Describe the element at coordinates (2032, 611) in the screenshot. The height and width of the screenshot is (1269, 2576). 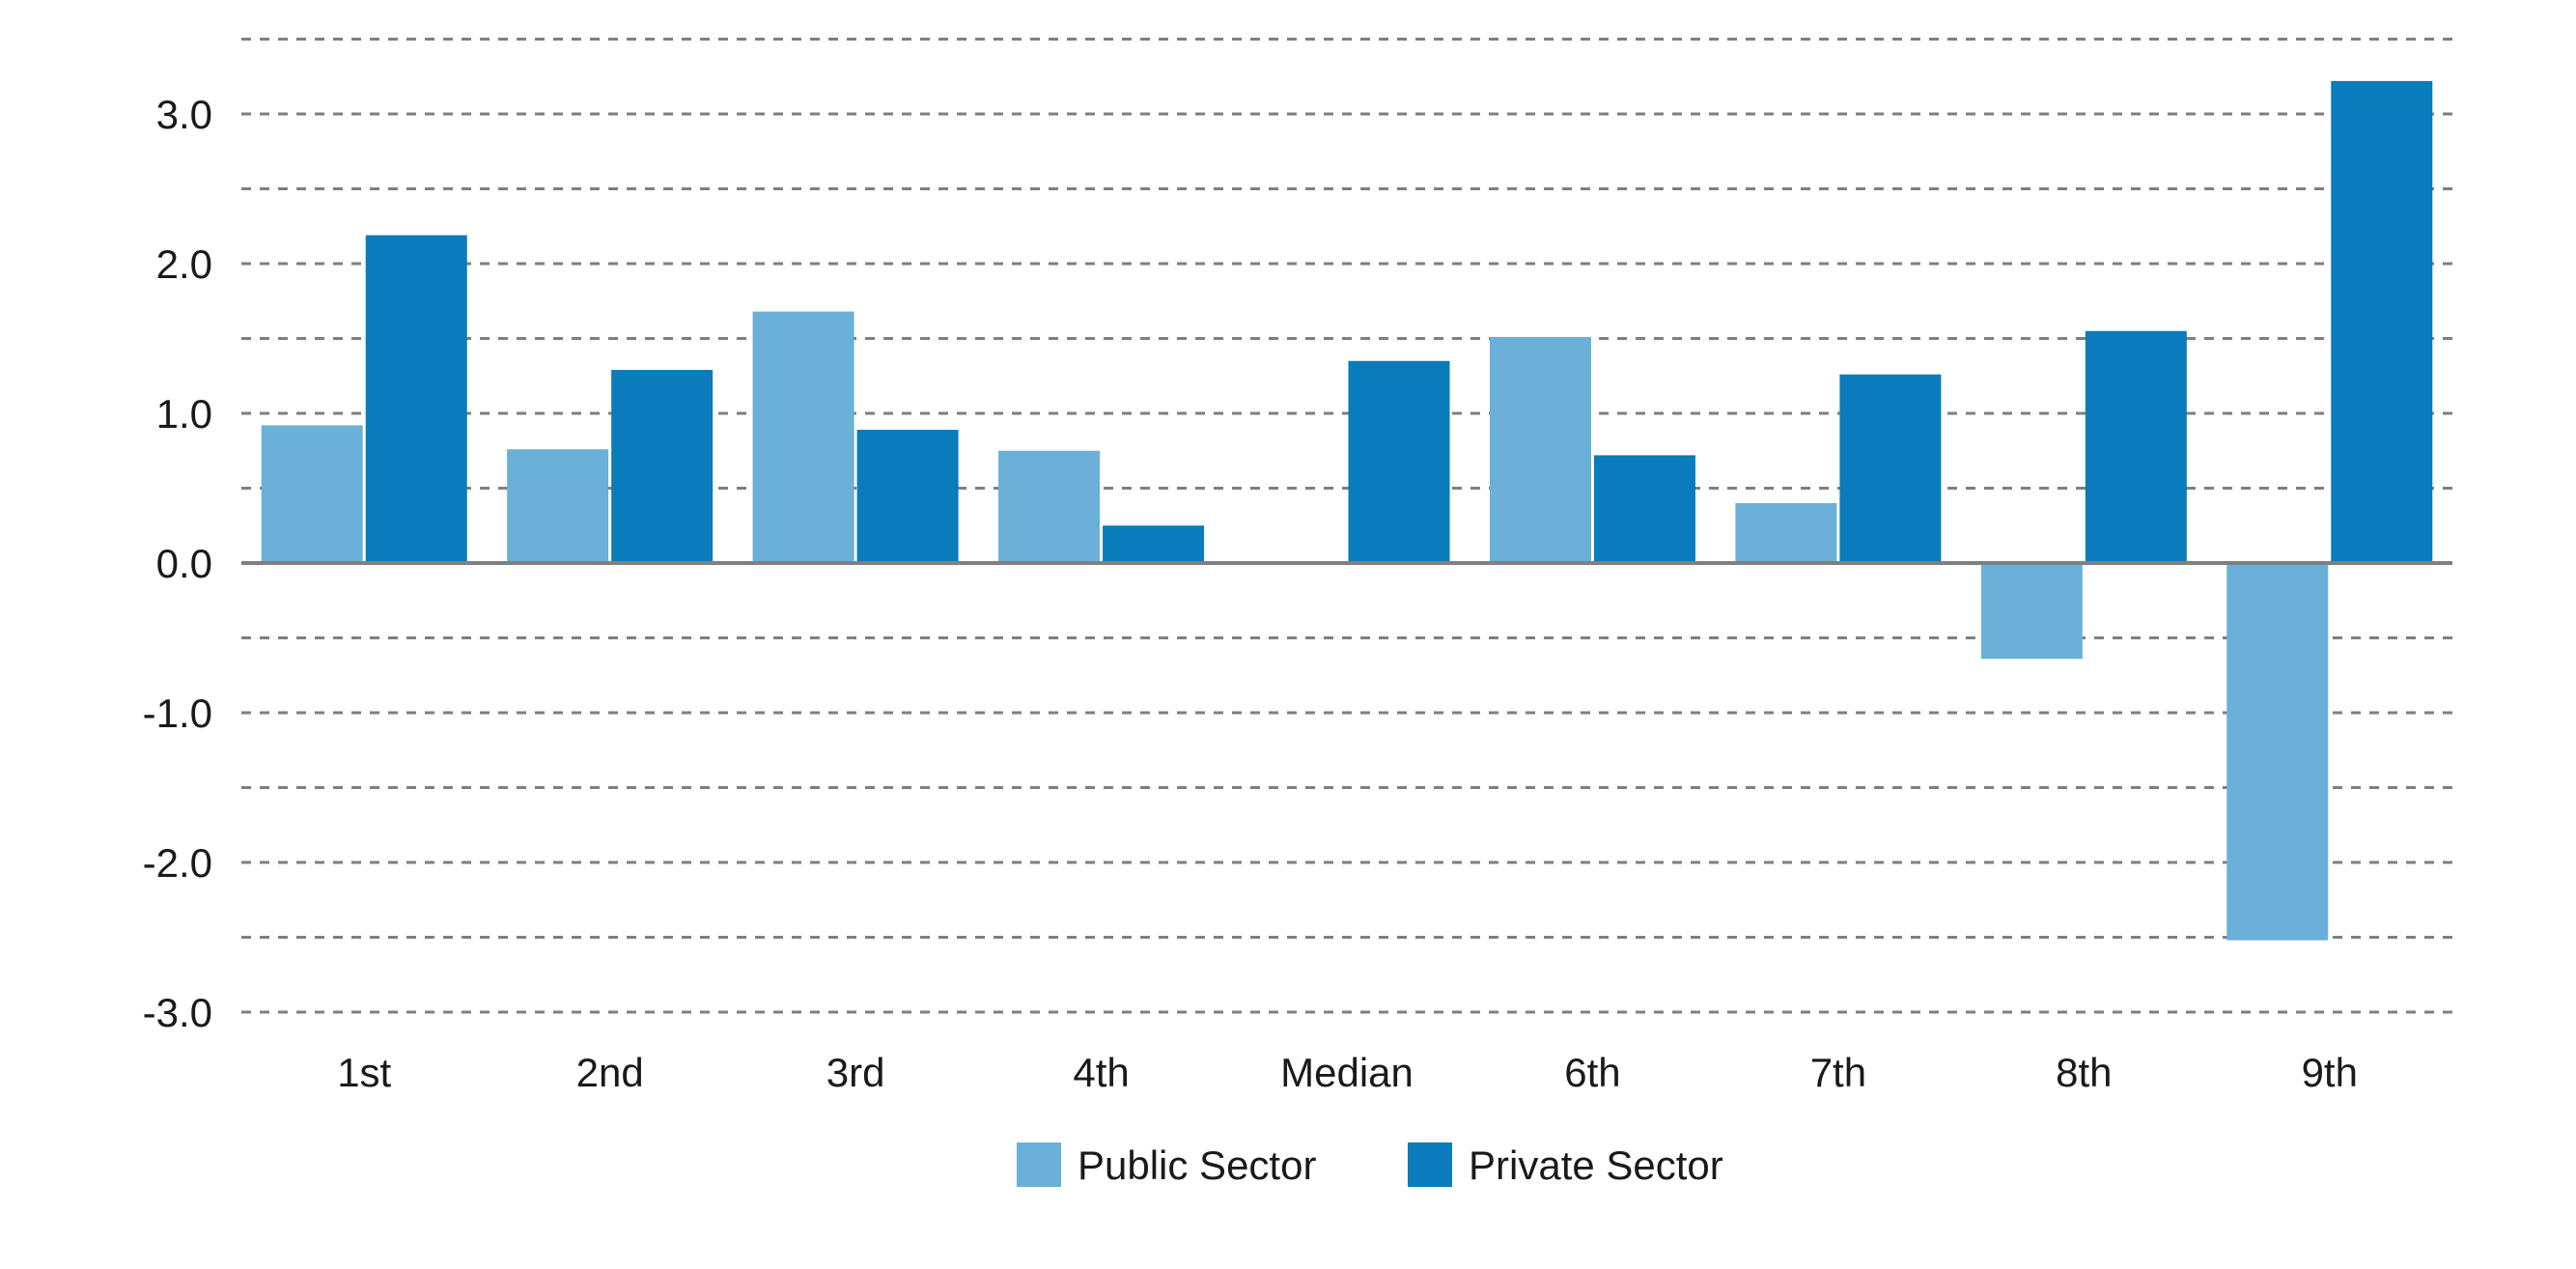
I see `public-sector-bar-8th` at that location.